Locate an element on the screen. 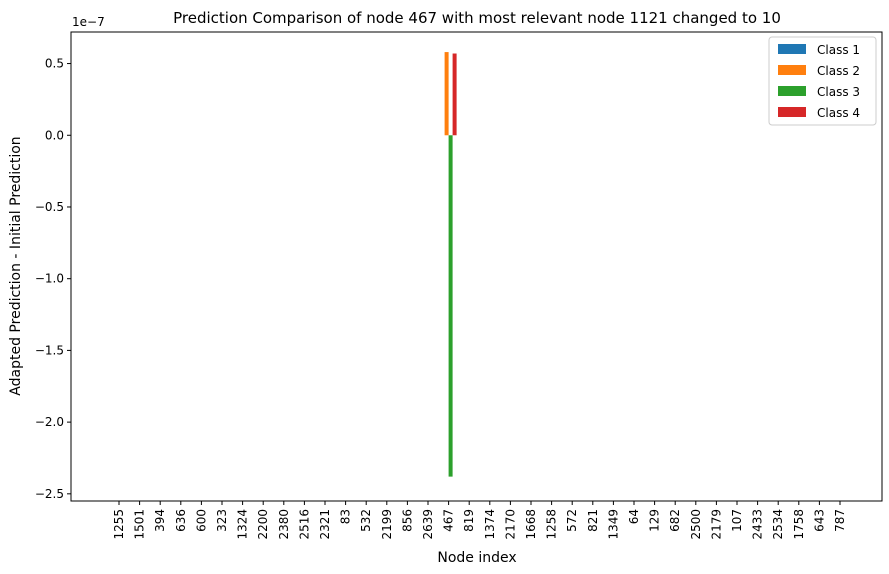  legend-box is located at coordinates (822, 81).